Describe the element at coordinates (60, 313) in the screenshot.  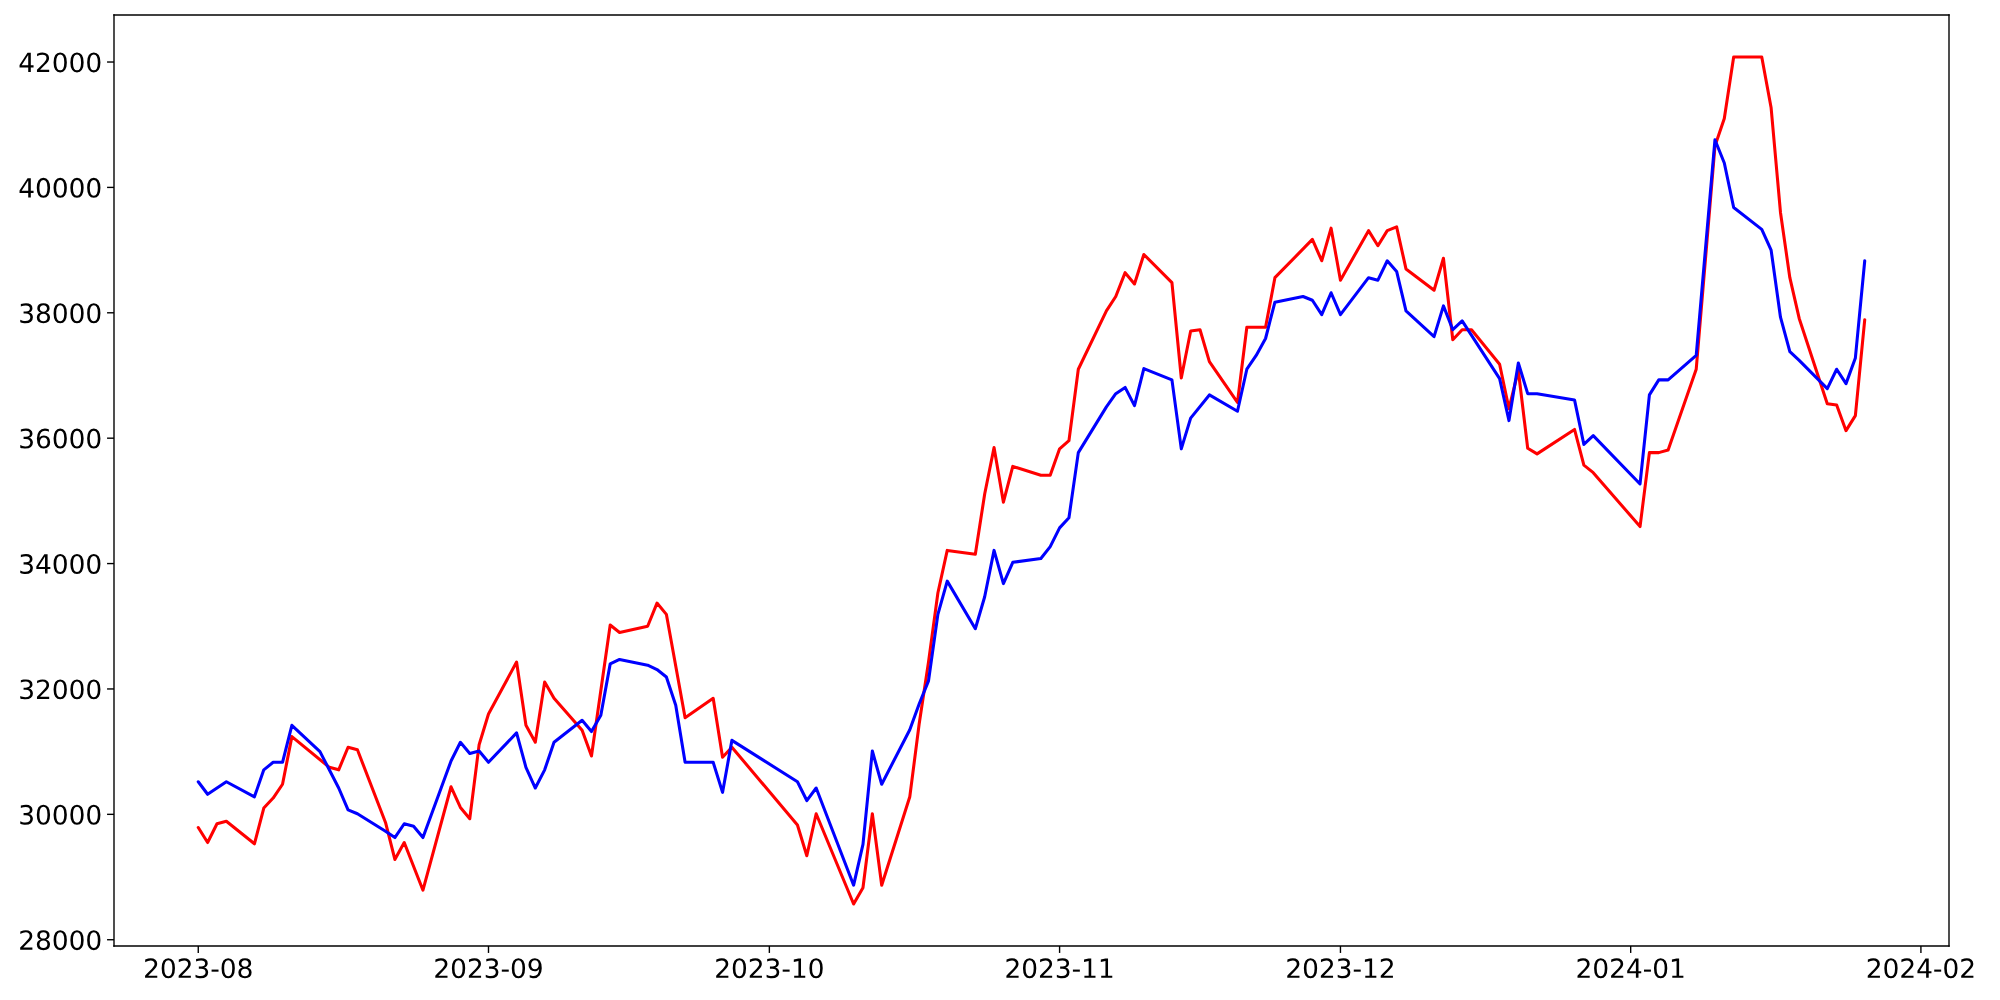
I see `y-tick-label: 38000` at that location.